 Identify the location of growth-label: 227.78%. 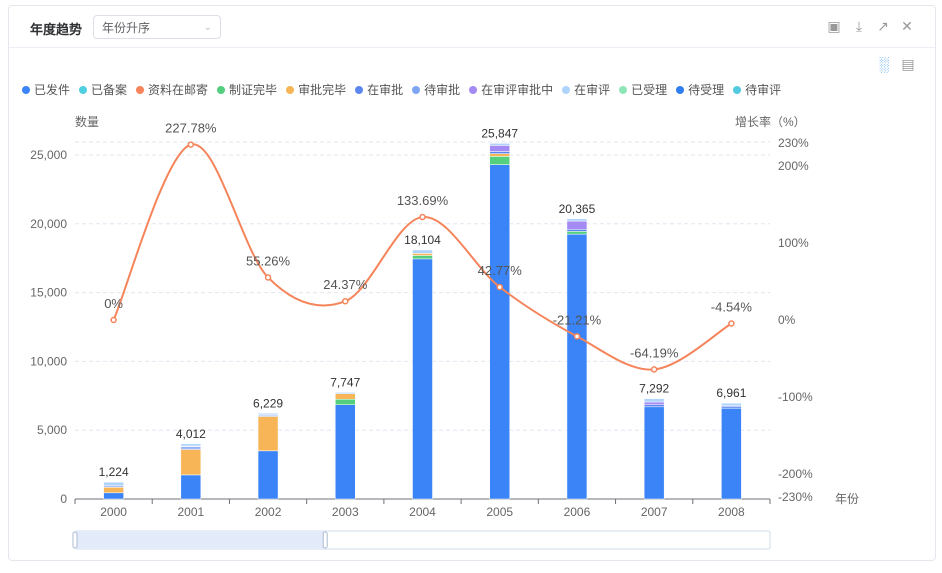
(191, 128).